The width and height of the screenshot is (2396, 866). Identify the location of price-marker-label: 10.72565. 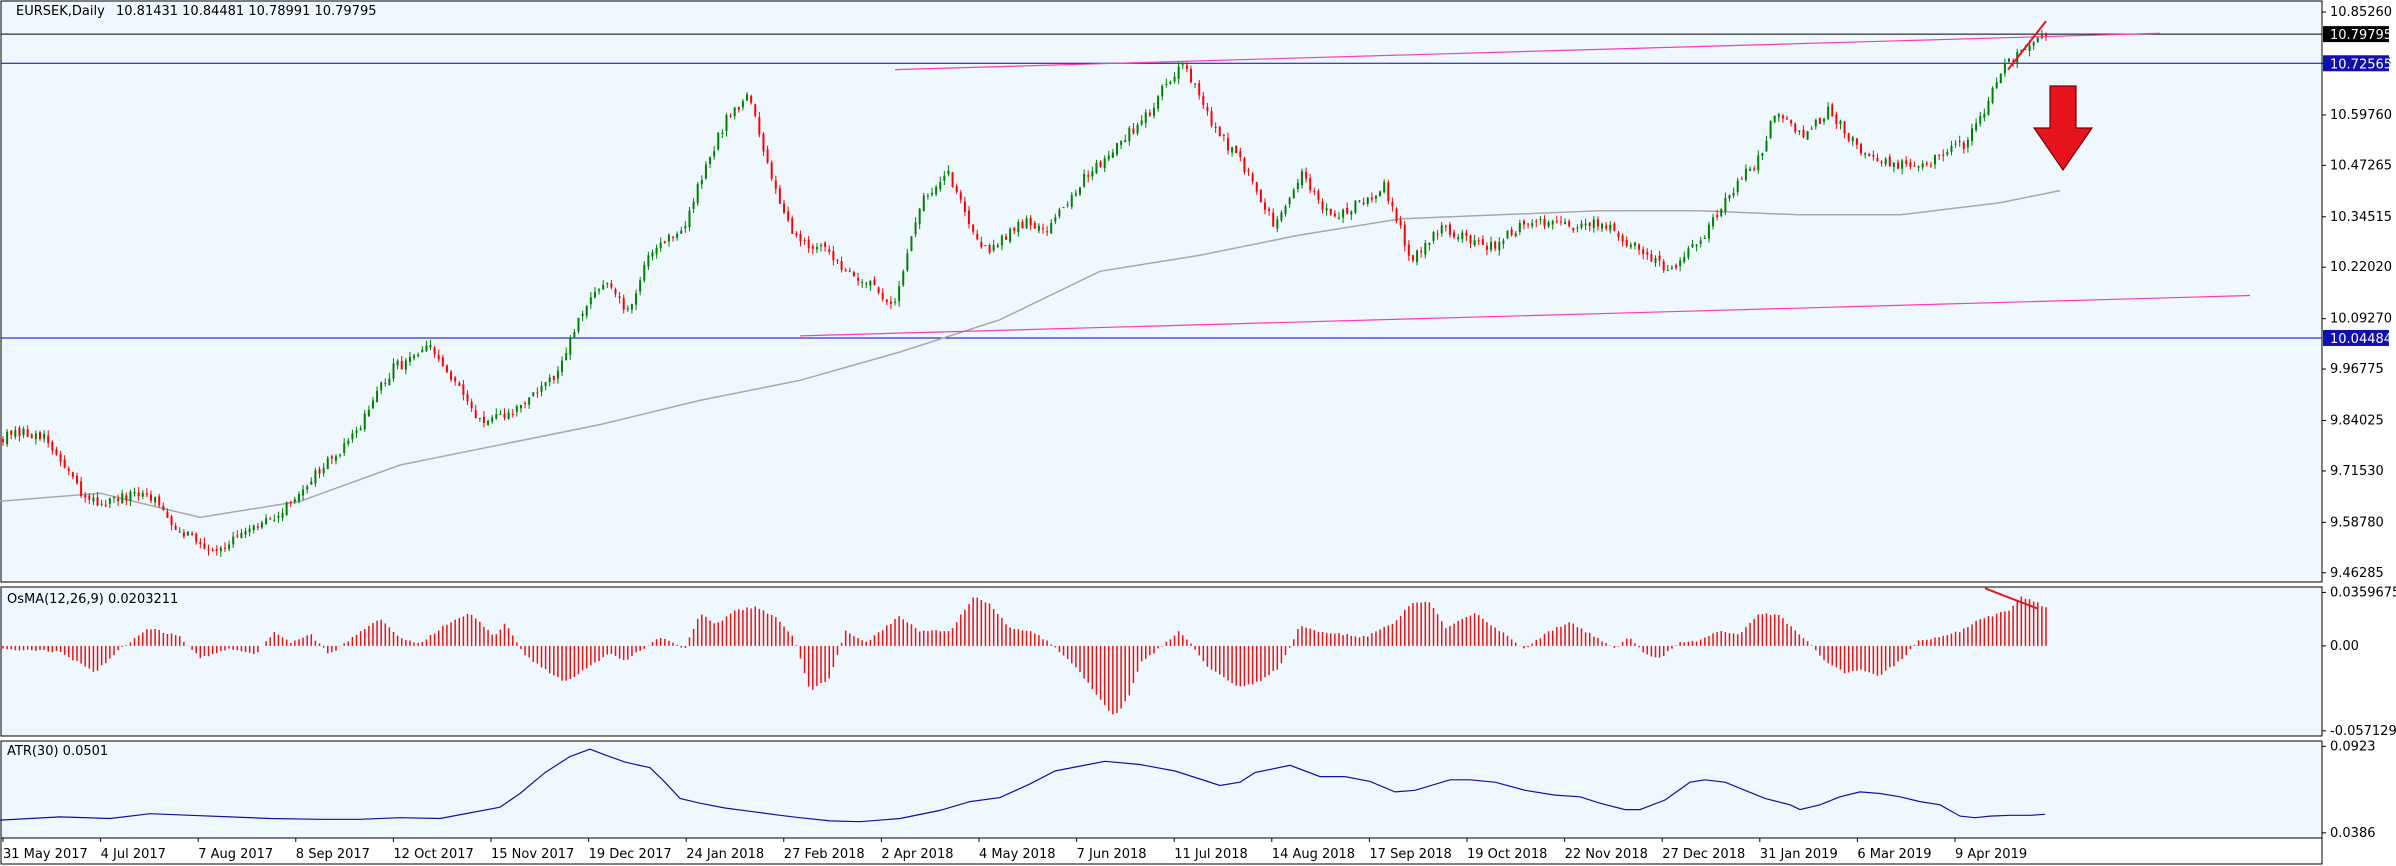
(2361, 64).